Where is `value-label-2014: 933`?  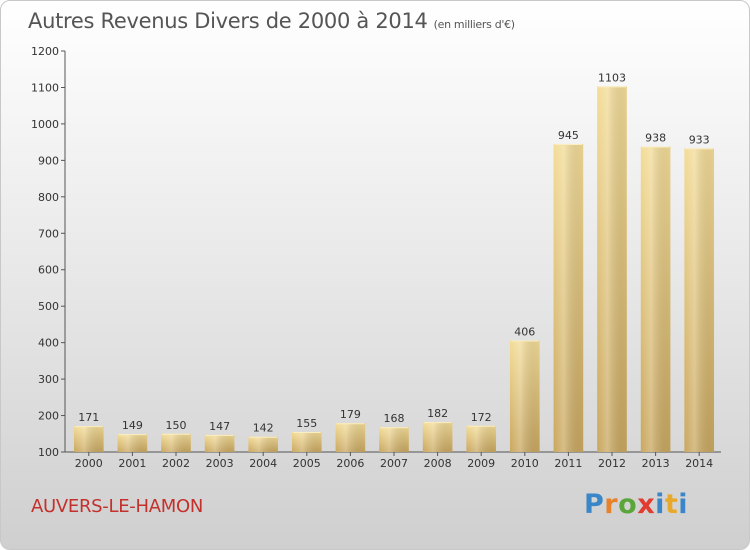 value-label-2014: 933 is located at coordinates (699, 139).